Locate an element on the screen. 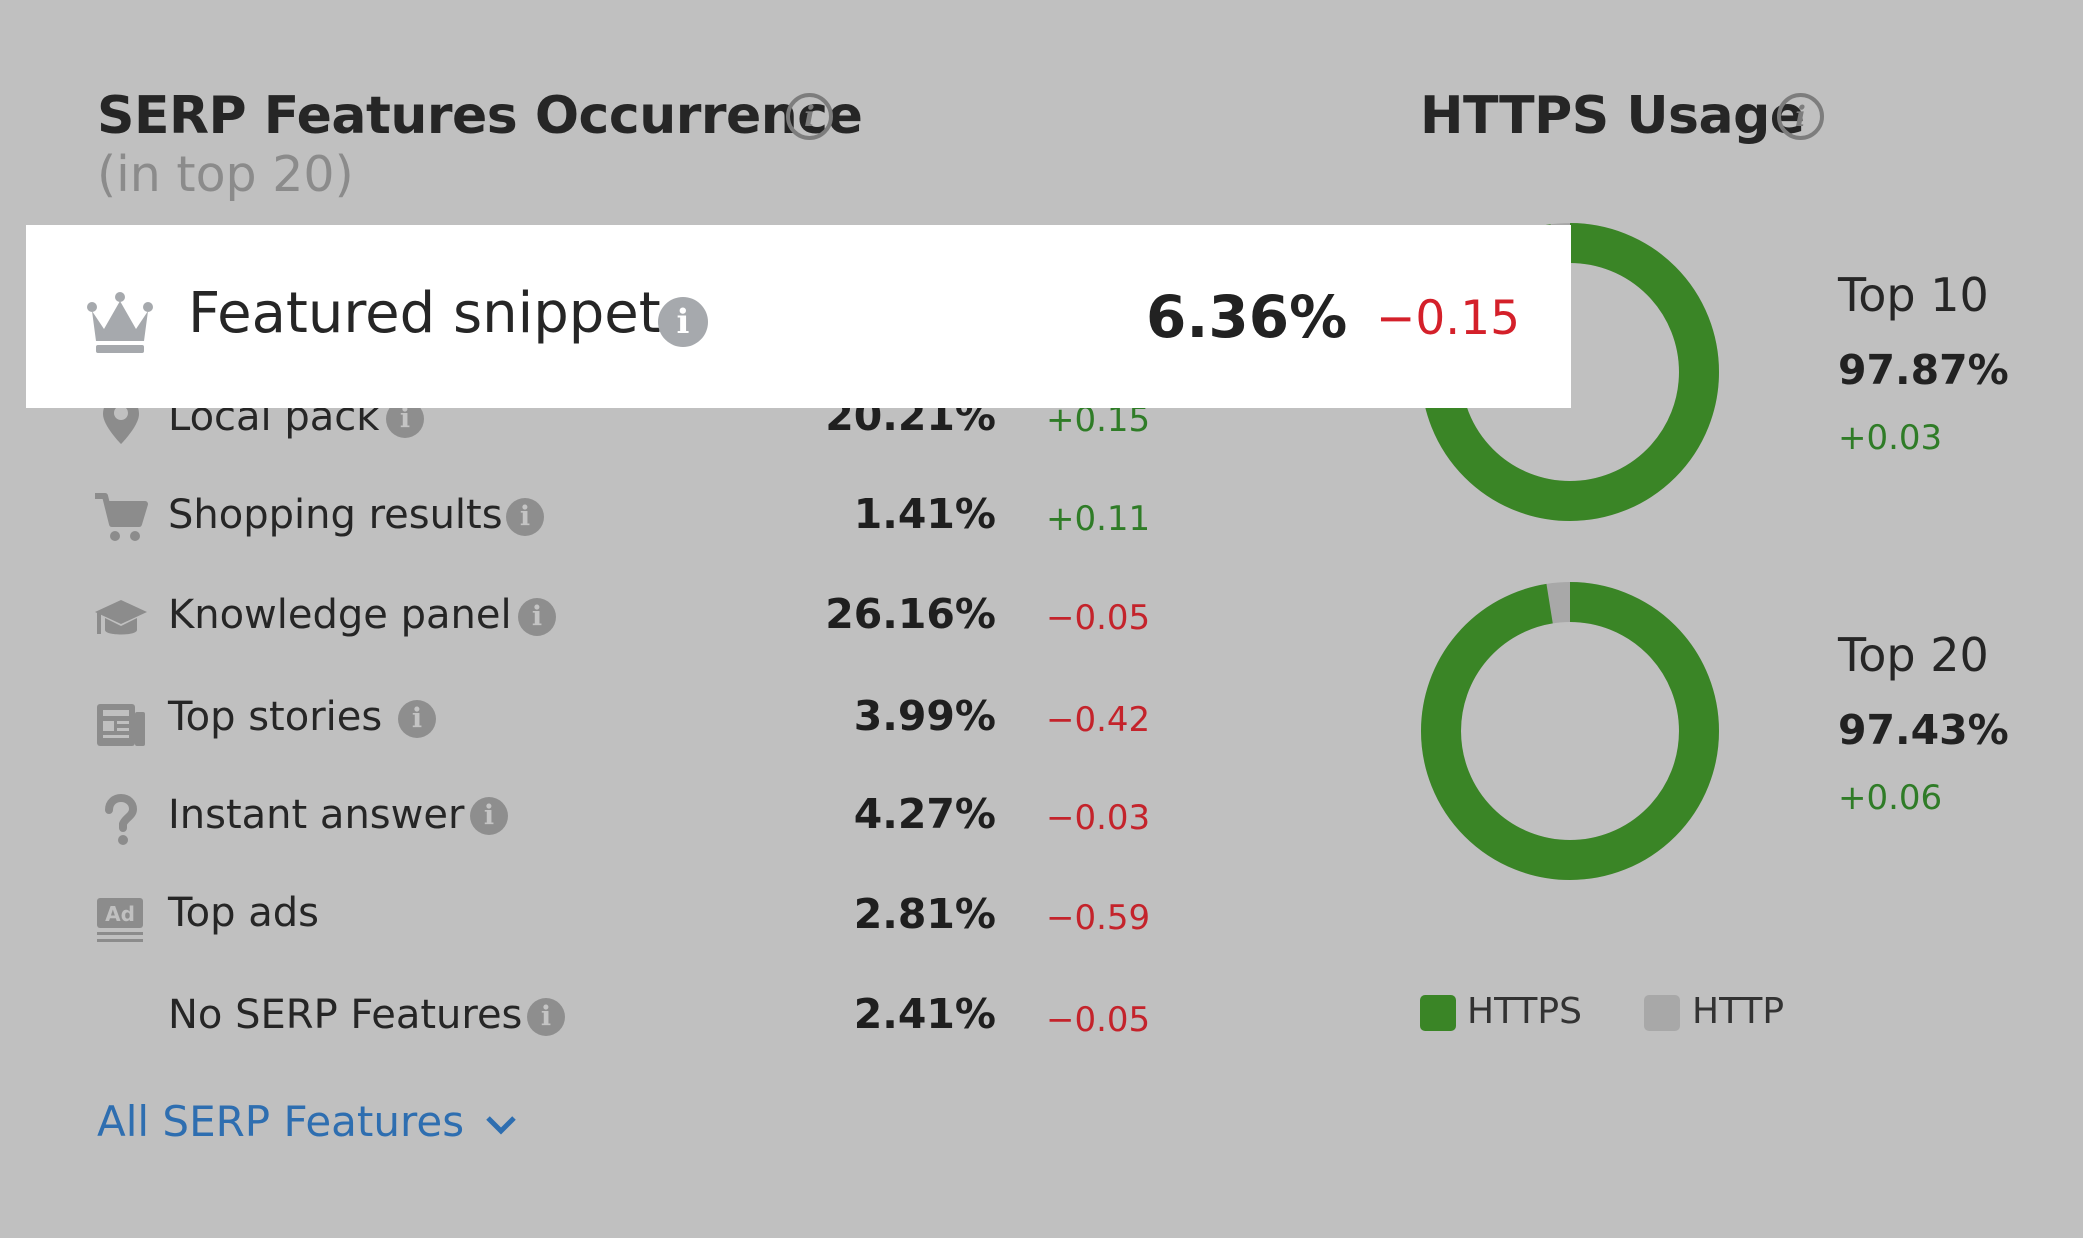 This screenshot has height=1238, width=2083. row-label-top-ads: Top ads is located at coordinates (243, 913).